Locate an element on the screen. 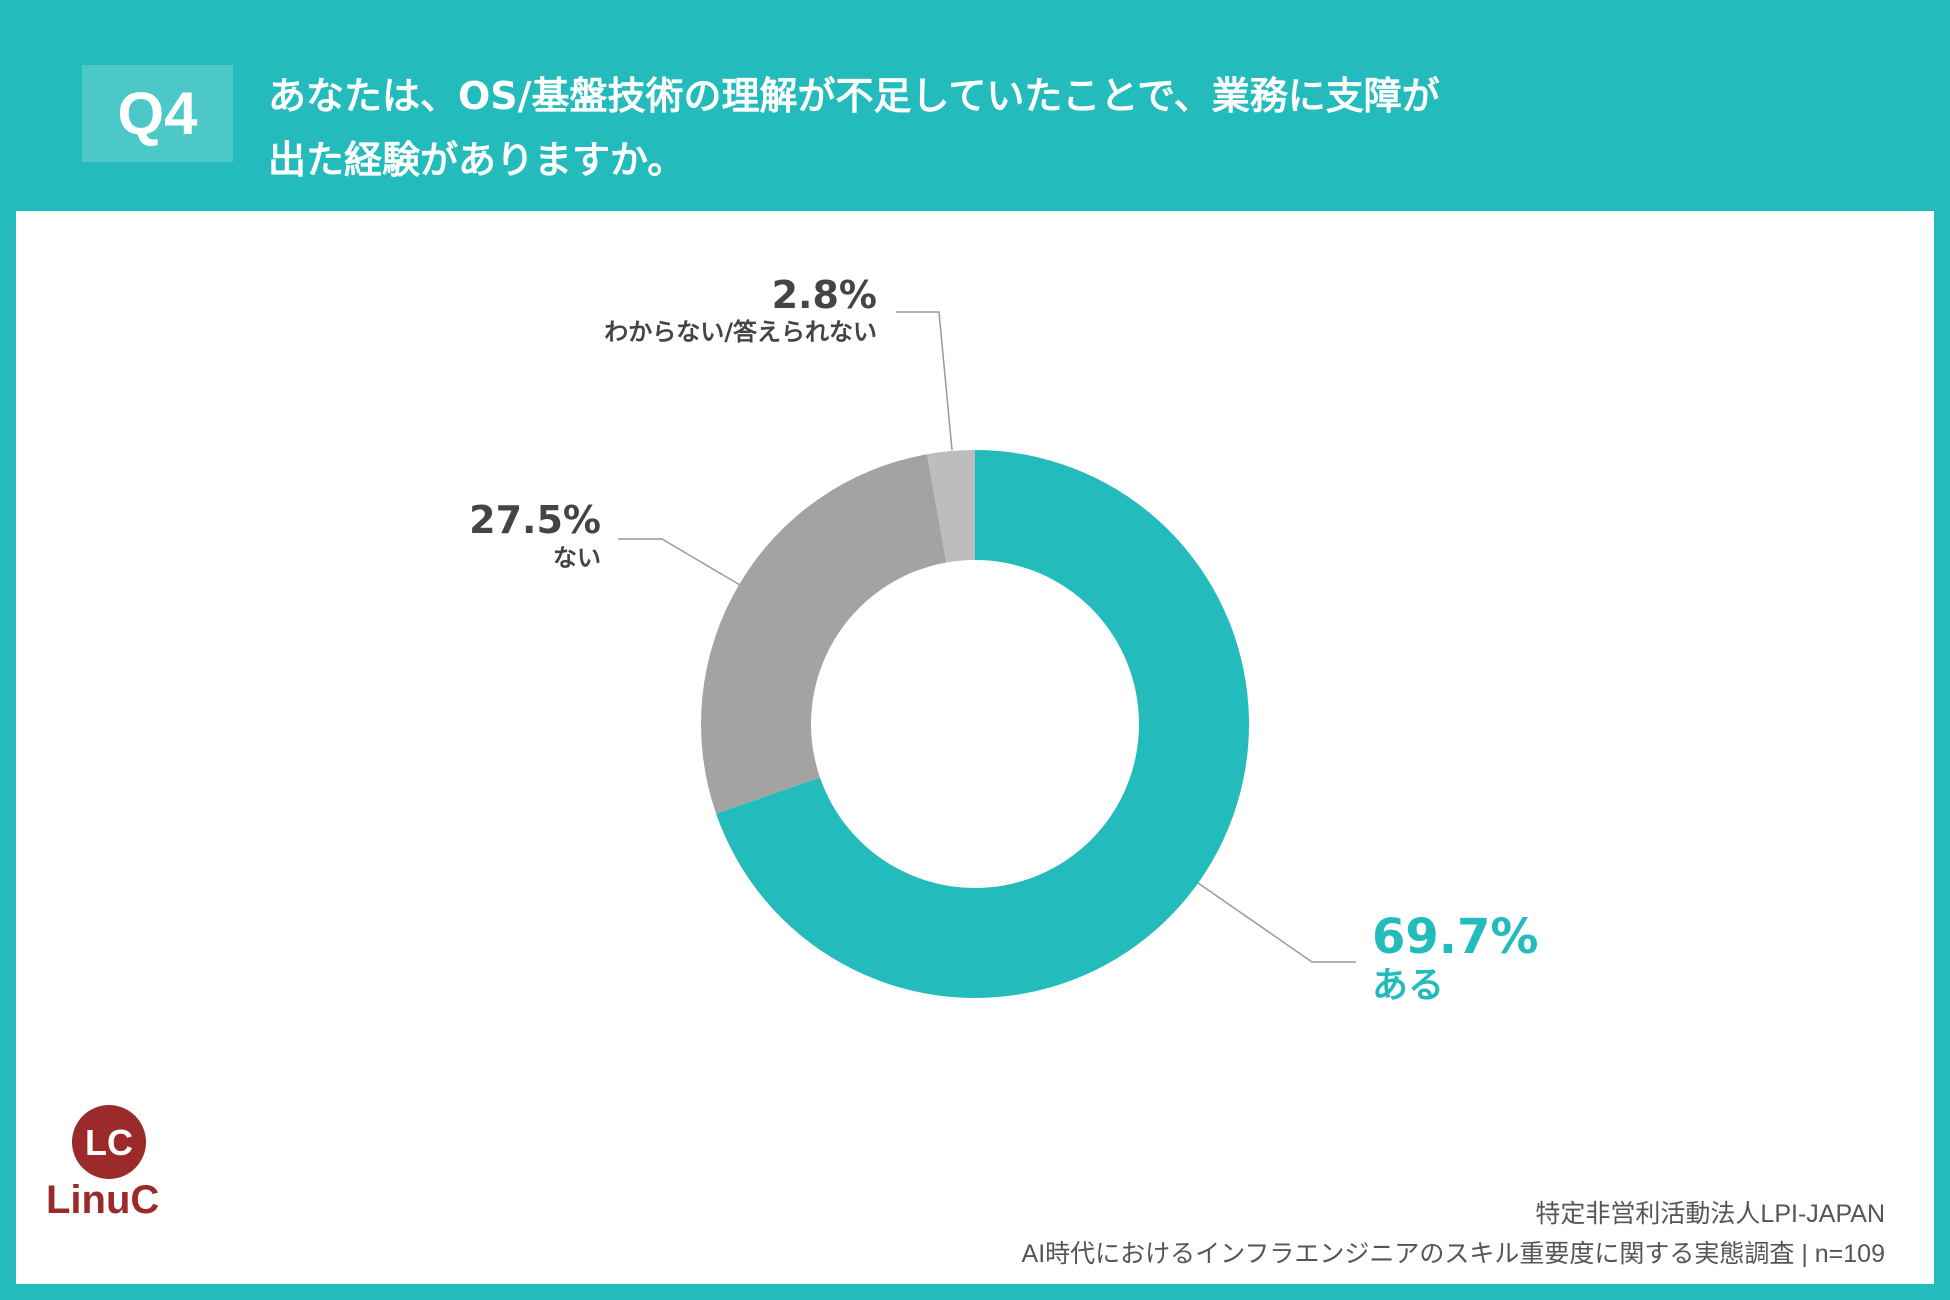 The width and height of the screenshot is (1950, 1300). label-unknown-name: わからない/答えられない is located at coordinates (740, 332).